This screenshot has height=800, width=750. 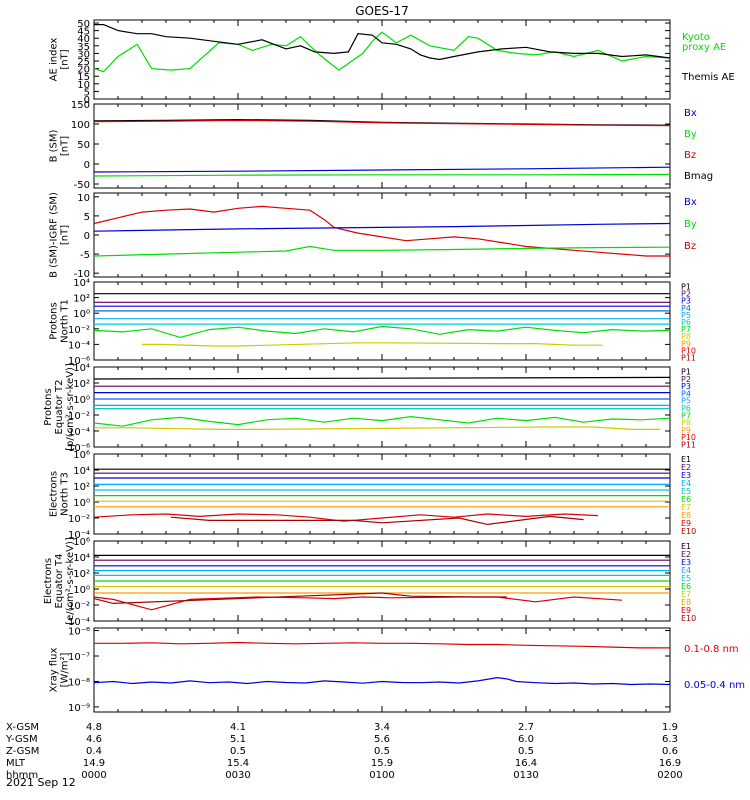 I want to click on ephemeris-row-label: Y-GSM, so click(x=21, y=739).